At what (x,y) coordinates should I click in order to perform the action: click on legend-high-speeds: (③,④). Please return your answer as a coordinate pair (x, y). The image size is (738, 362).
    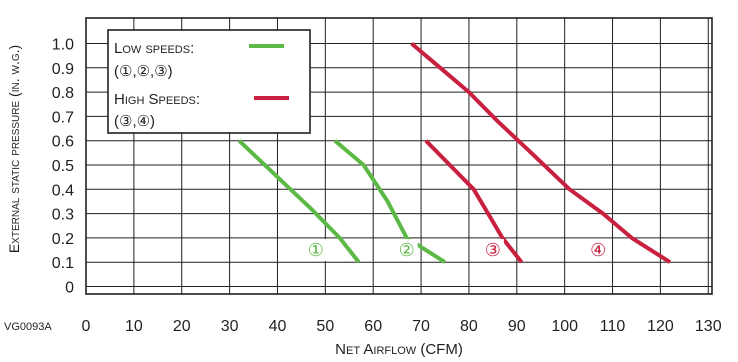
    Looking at the image, I should click on (134, 121).